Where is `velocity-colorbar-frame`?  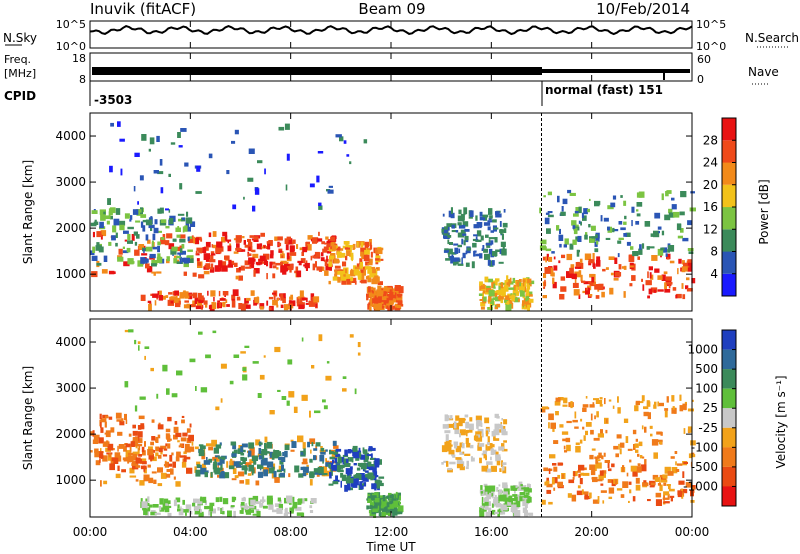 velocity-colorbar-frame is located at coordinates (729, 418).